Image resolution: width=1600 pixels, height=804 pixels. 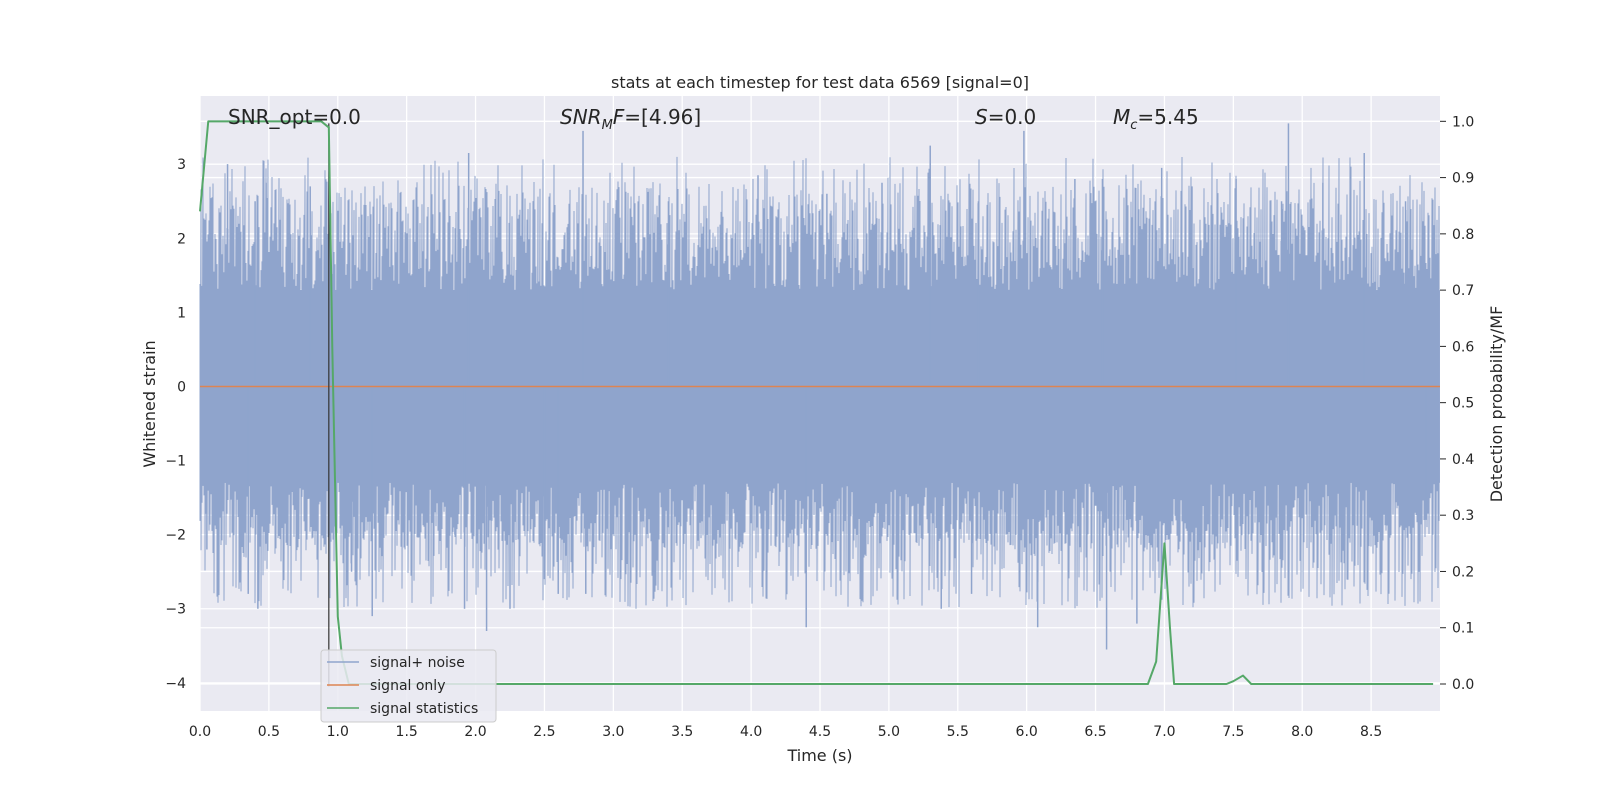 What do you see at coordinates (1302, 732) in the screenshot?
I see `x-tick-label: 8.0` at bounding box center [1302, 732].